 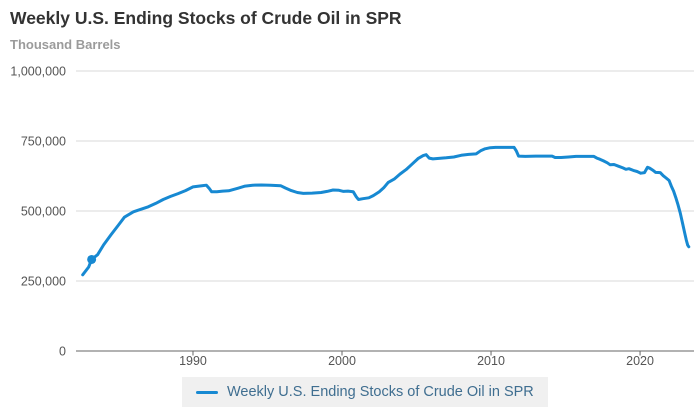 I want to click on x-tick-label-1990: 1990, so click(x=193, y=361).